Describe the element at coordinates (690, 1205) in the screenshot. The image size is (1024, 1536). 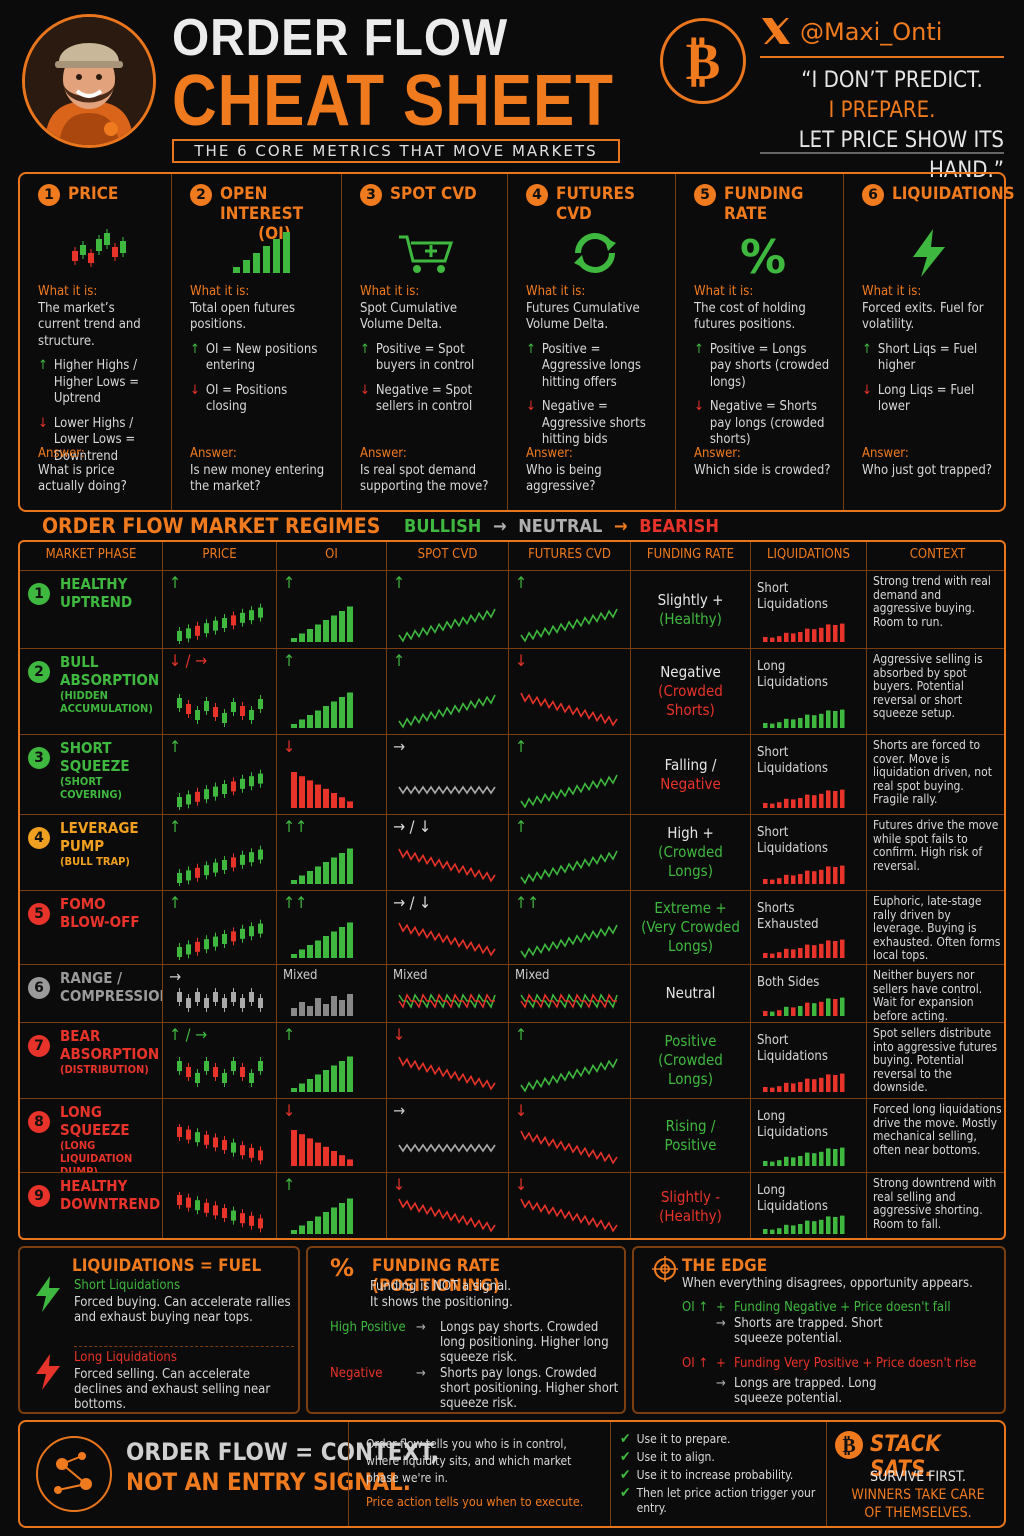
I see `funding-cell: Slightly - (Healthy)` at that location.